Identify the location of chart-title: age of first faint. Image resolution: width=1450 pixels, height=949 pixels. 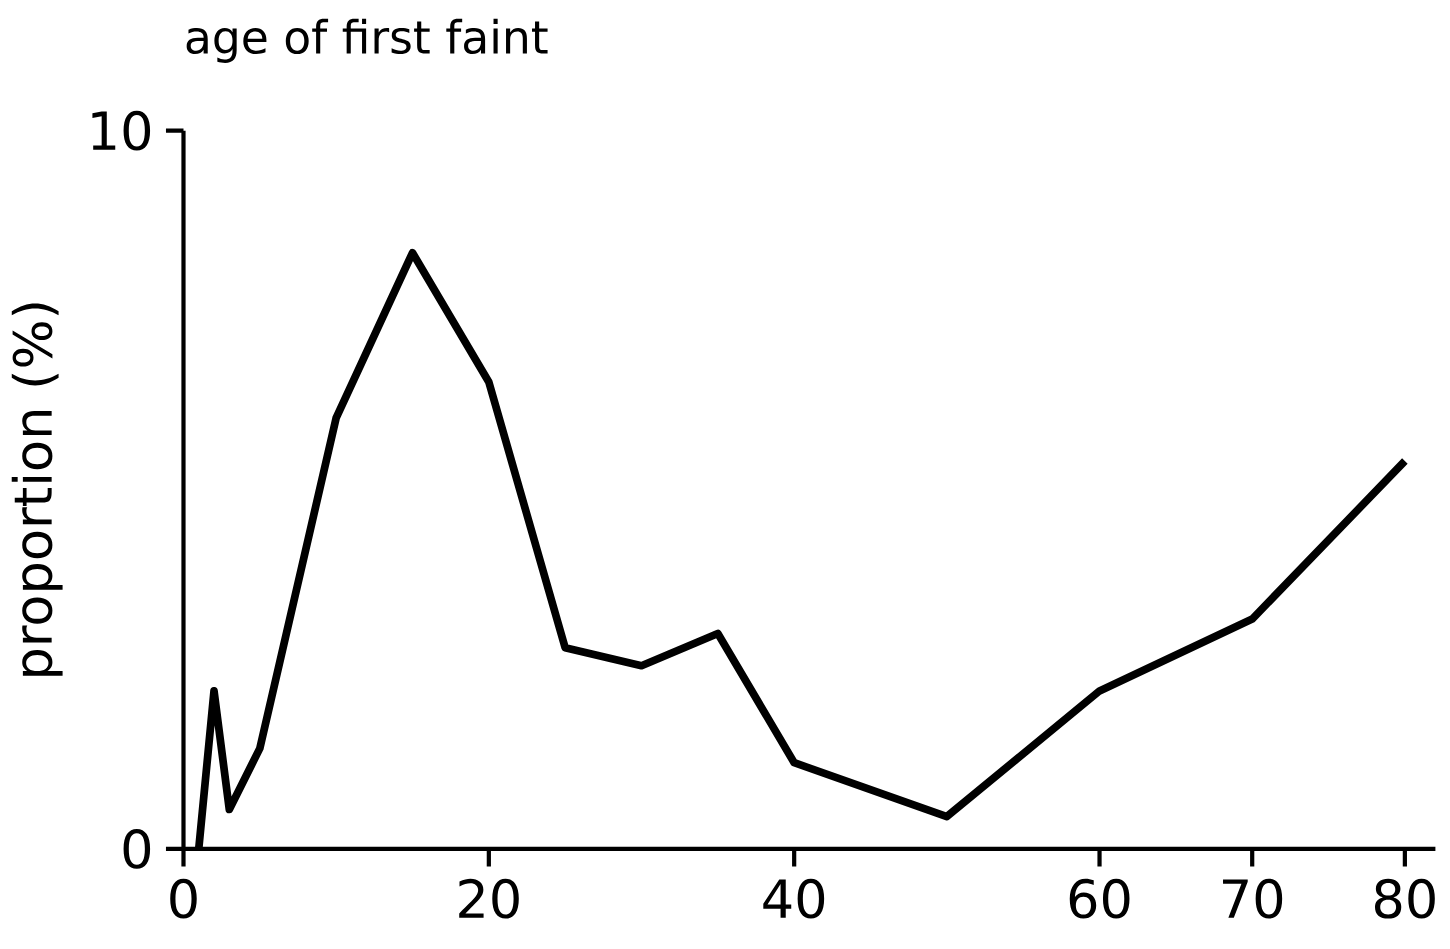
(367, 41).